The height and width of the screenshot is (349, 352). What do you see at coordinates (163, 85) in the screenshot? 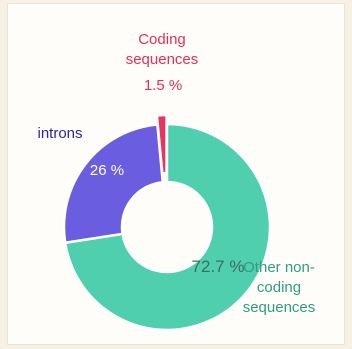
I see `value-label: 1.5 %` at bounding box center [163, 85].